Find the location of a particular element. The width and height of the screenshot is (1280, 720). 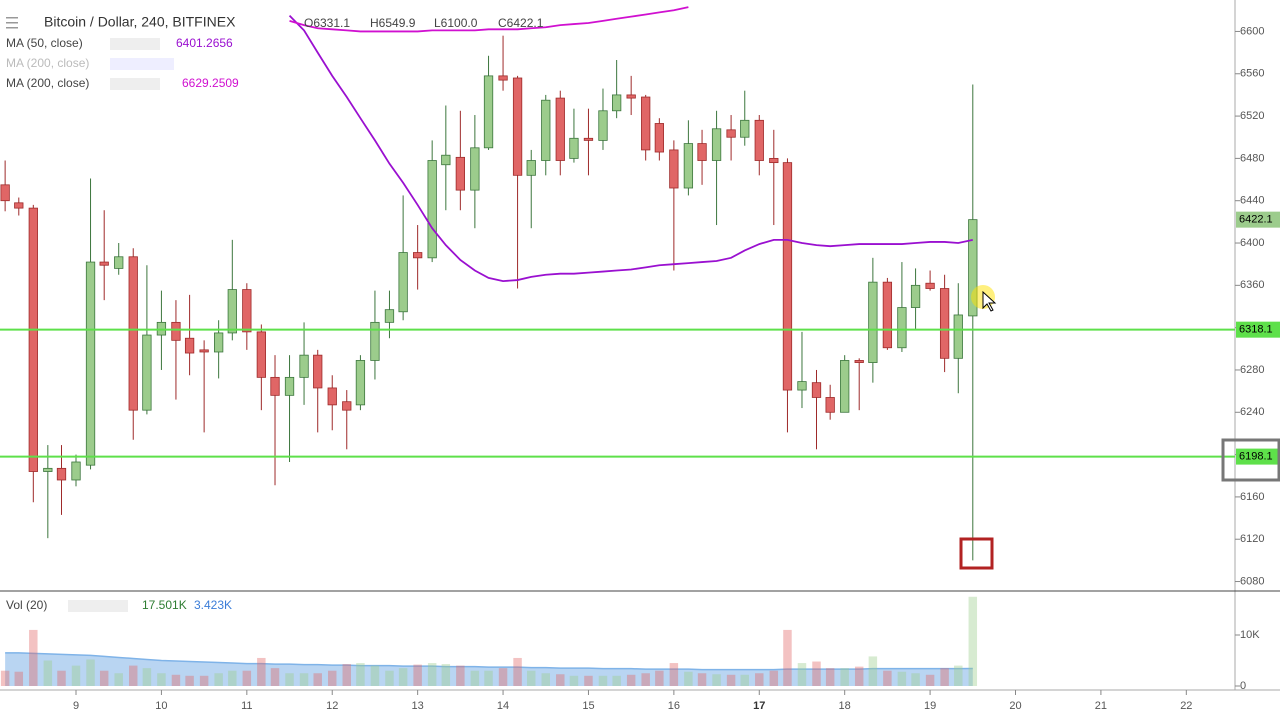

cursor is located at coordinates (989, 301).